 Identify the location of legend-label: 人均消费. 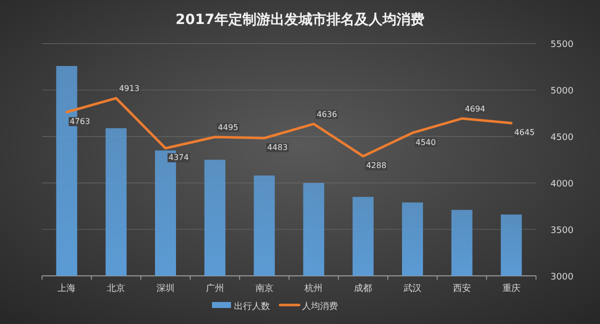
(320, 306).